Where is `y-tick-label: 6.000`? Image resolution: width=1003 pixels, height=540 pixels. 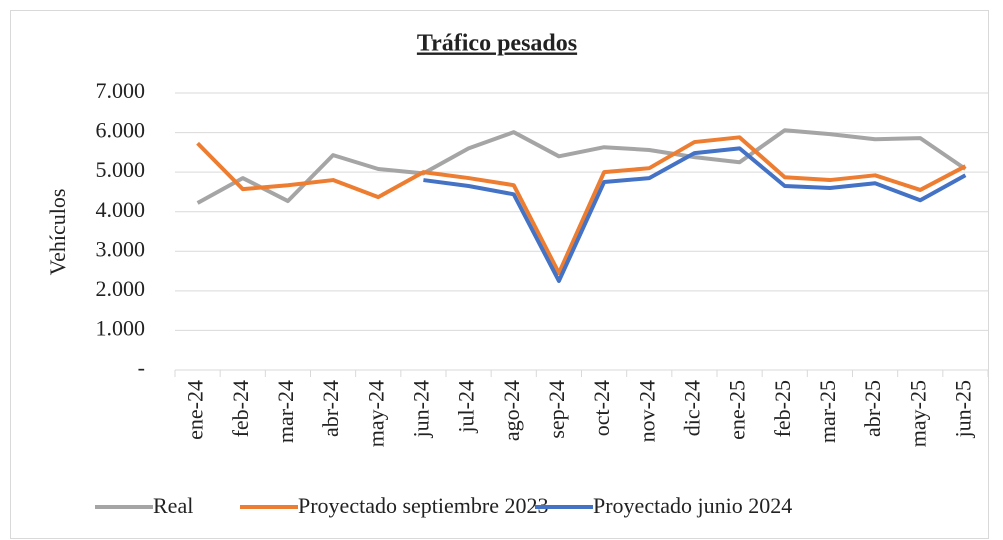
y-tick-label: 6.000 is located at coordinates (121, 130).